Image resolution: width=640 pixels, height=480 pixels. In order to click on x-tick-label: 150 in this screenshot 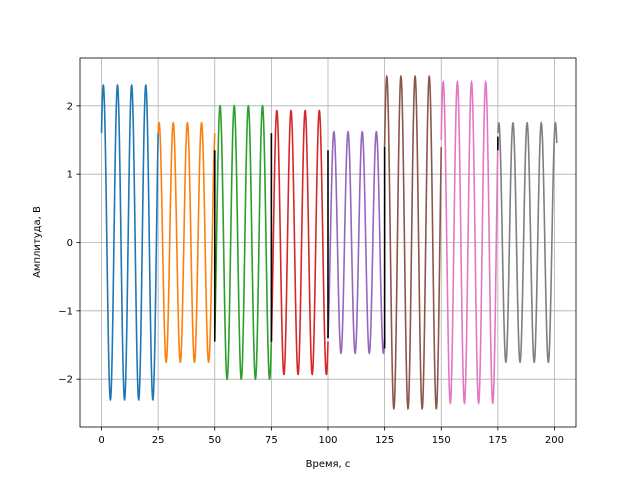, I will do `click(441, 440)`.